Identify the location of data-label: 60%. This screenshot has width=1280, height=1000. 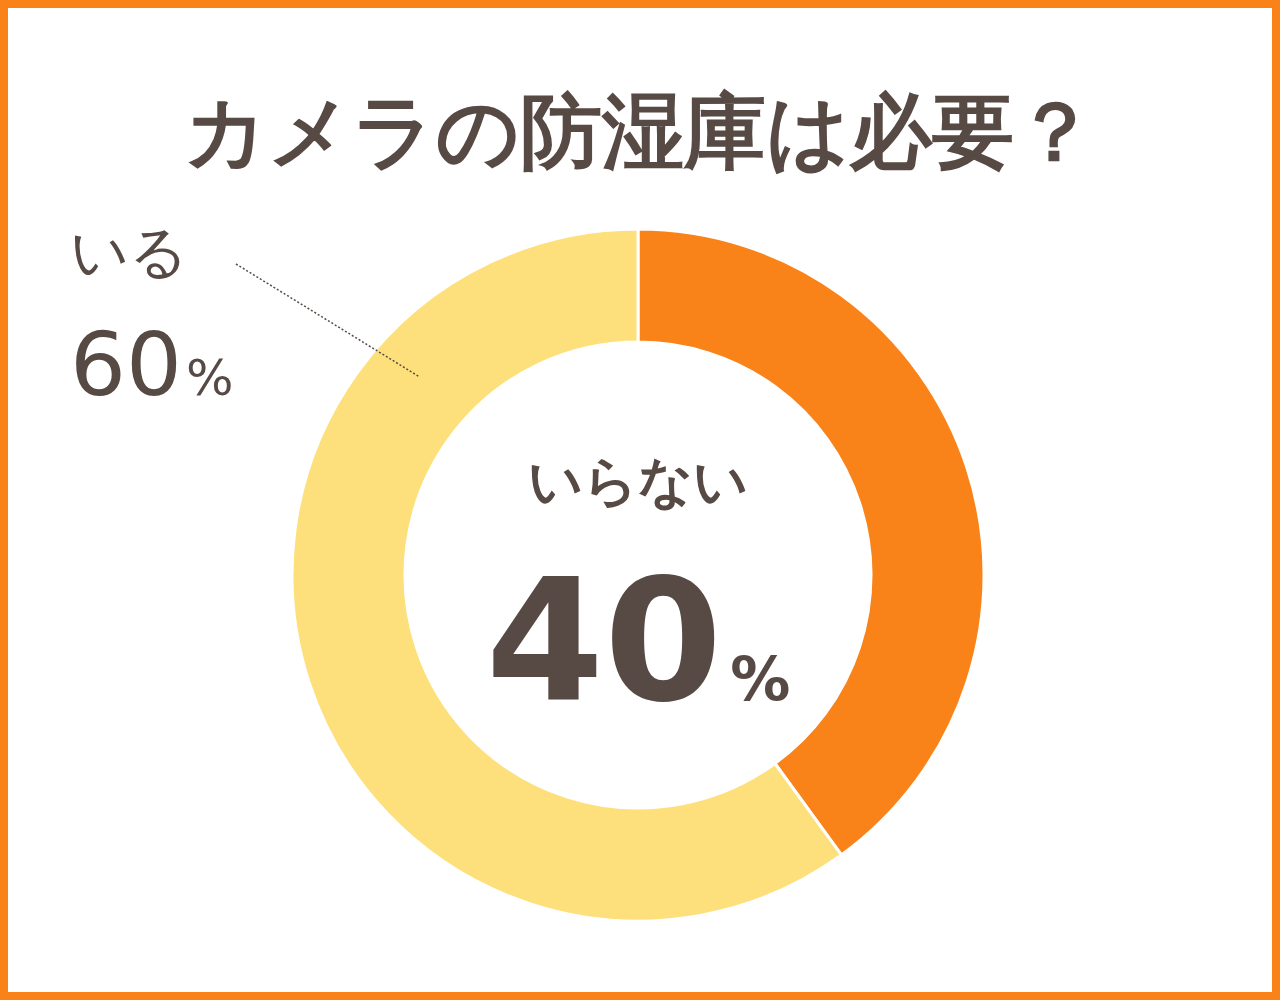
(152, 364).